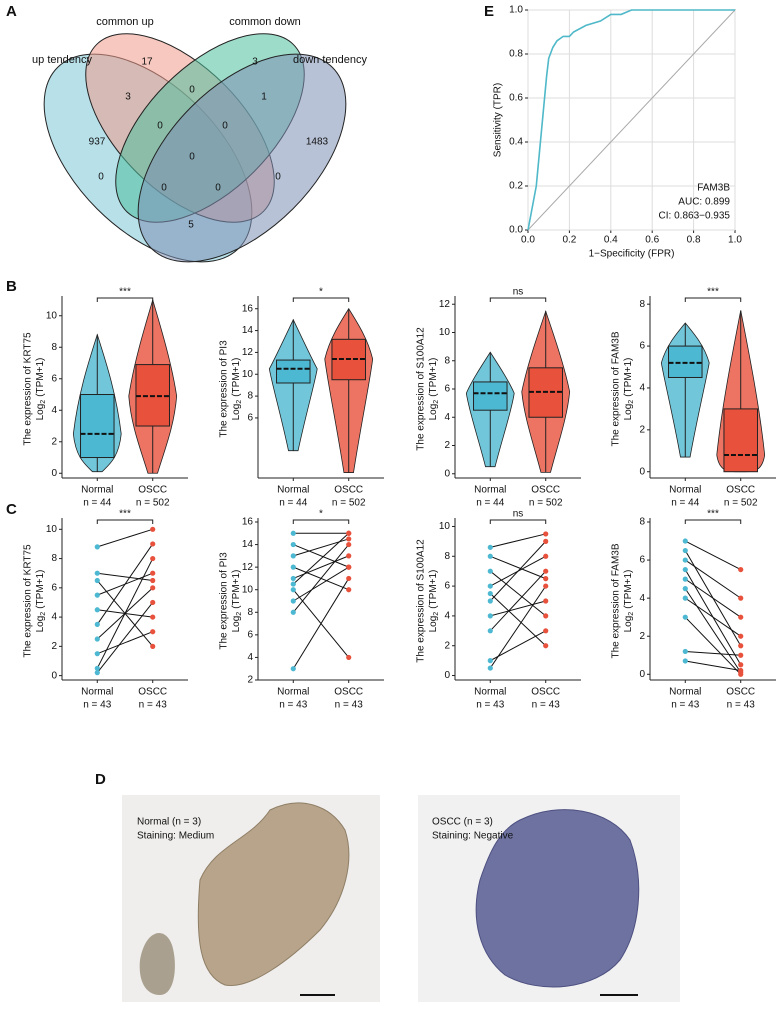 This screenshot has height=1010, width=784. What do you see at coordinates (265, 22) in the screenshot?
I see `set-label: common down` at bounding box center [265, 22].